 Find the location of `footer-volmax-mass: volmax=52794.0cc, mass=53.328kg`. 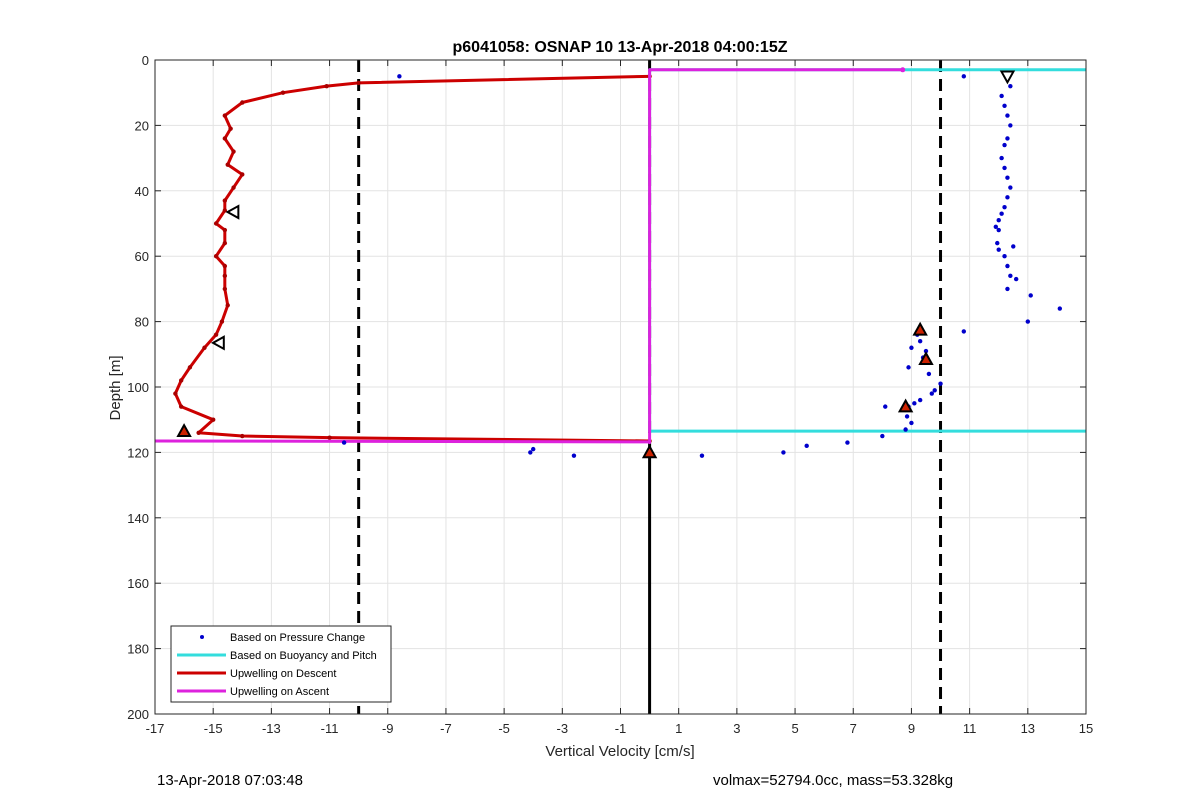

footer-volmax-mass: volmax=52794.0cc, mass=53.328kg is located at coordinates (833, 780).